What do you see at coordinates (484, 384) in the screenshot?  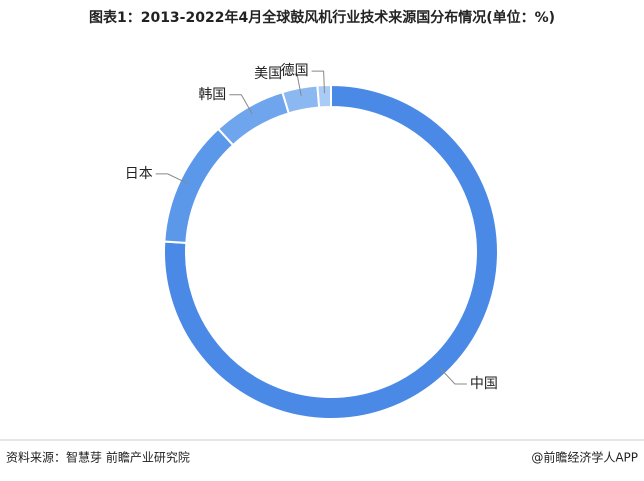 I see `slice-label: 中国` at bounding box center [484, 384].